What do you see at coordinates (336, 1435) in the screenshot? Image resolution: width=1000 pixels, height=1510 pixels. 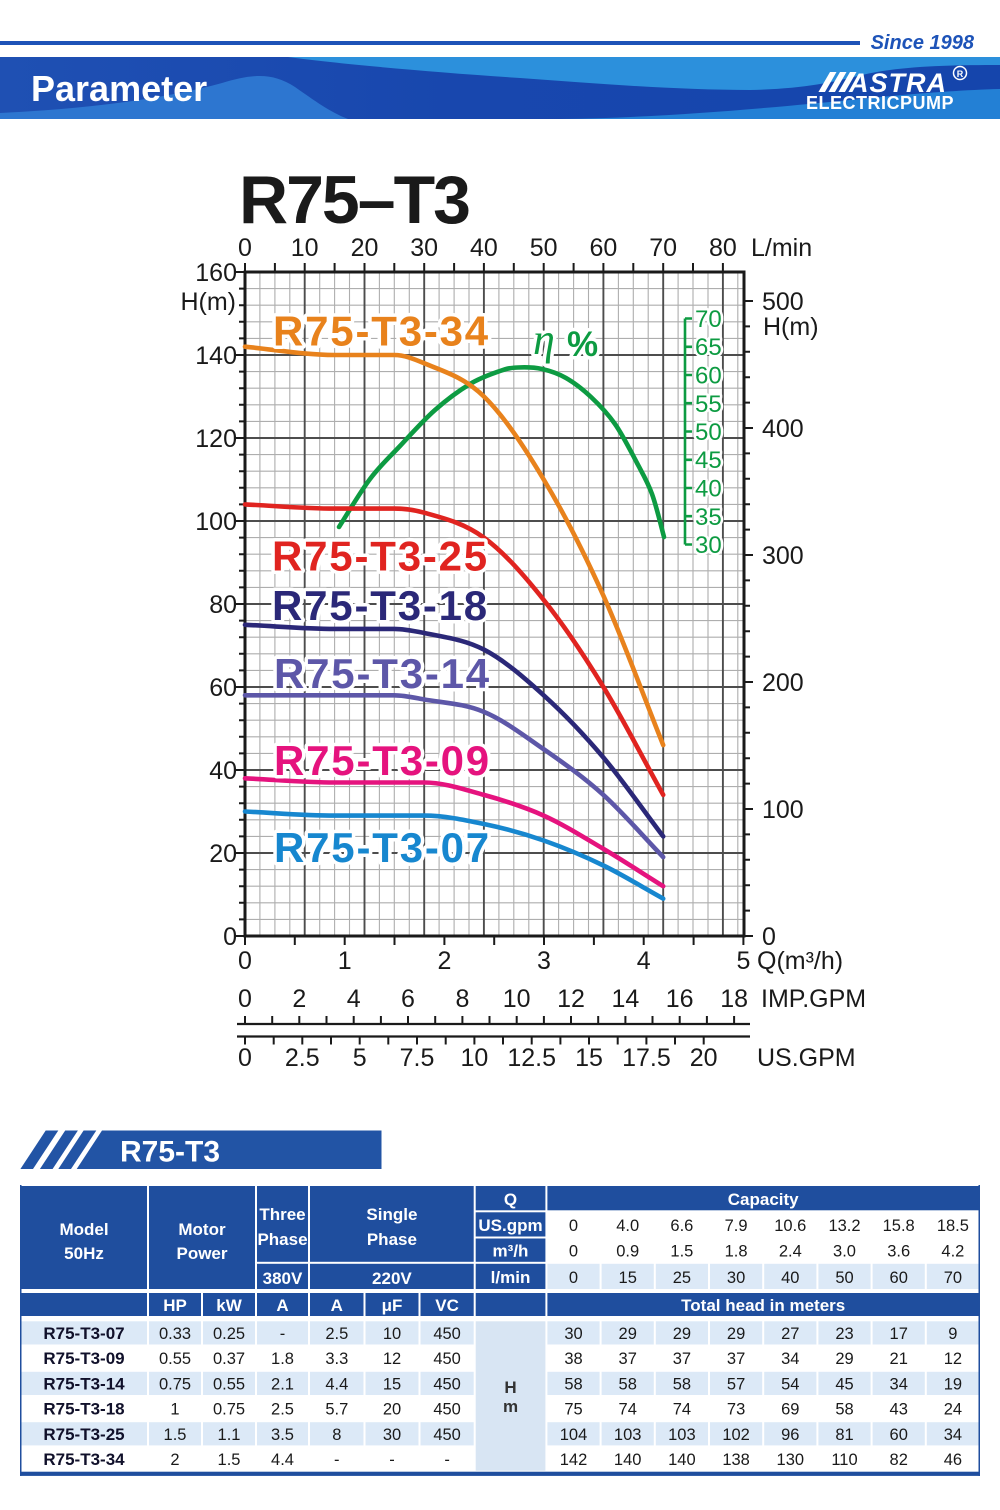 I see `svg-text: 8` at bounding box center [336, 1435].